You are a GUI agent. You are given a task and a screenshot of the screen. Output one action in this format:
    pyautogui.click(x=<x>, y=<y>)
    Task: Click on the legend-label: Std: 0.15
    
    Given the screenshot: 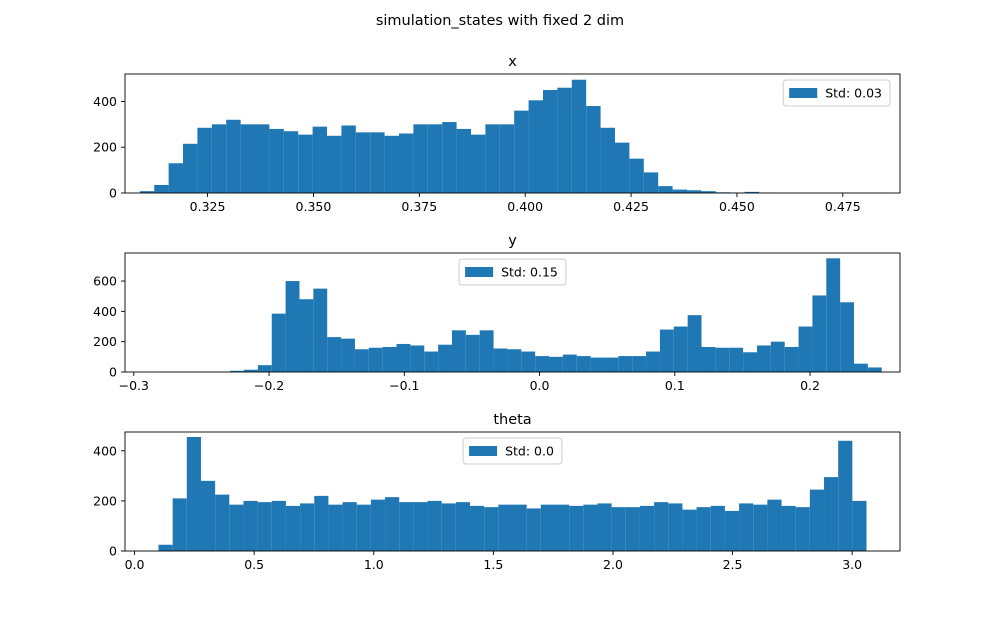 What is the action you would take?
    pyautogui.click(x=529, y=272)
    